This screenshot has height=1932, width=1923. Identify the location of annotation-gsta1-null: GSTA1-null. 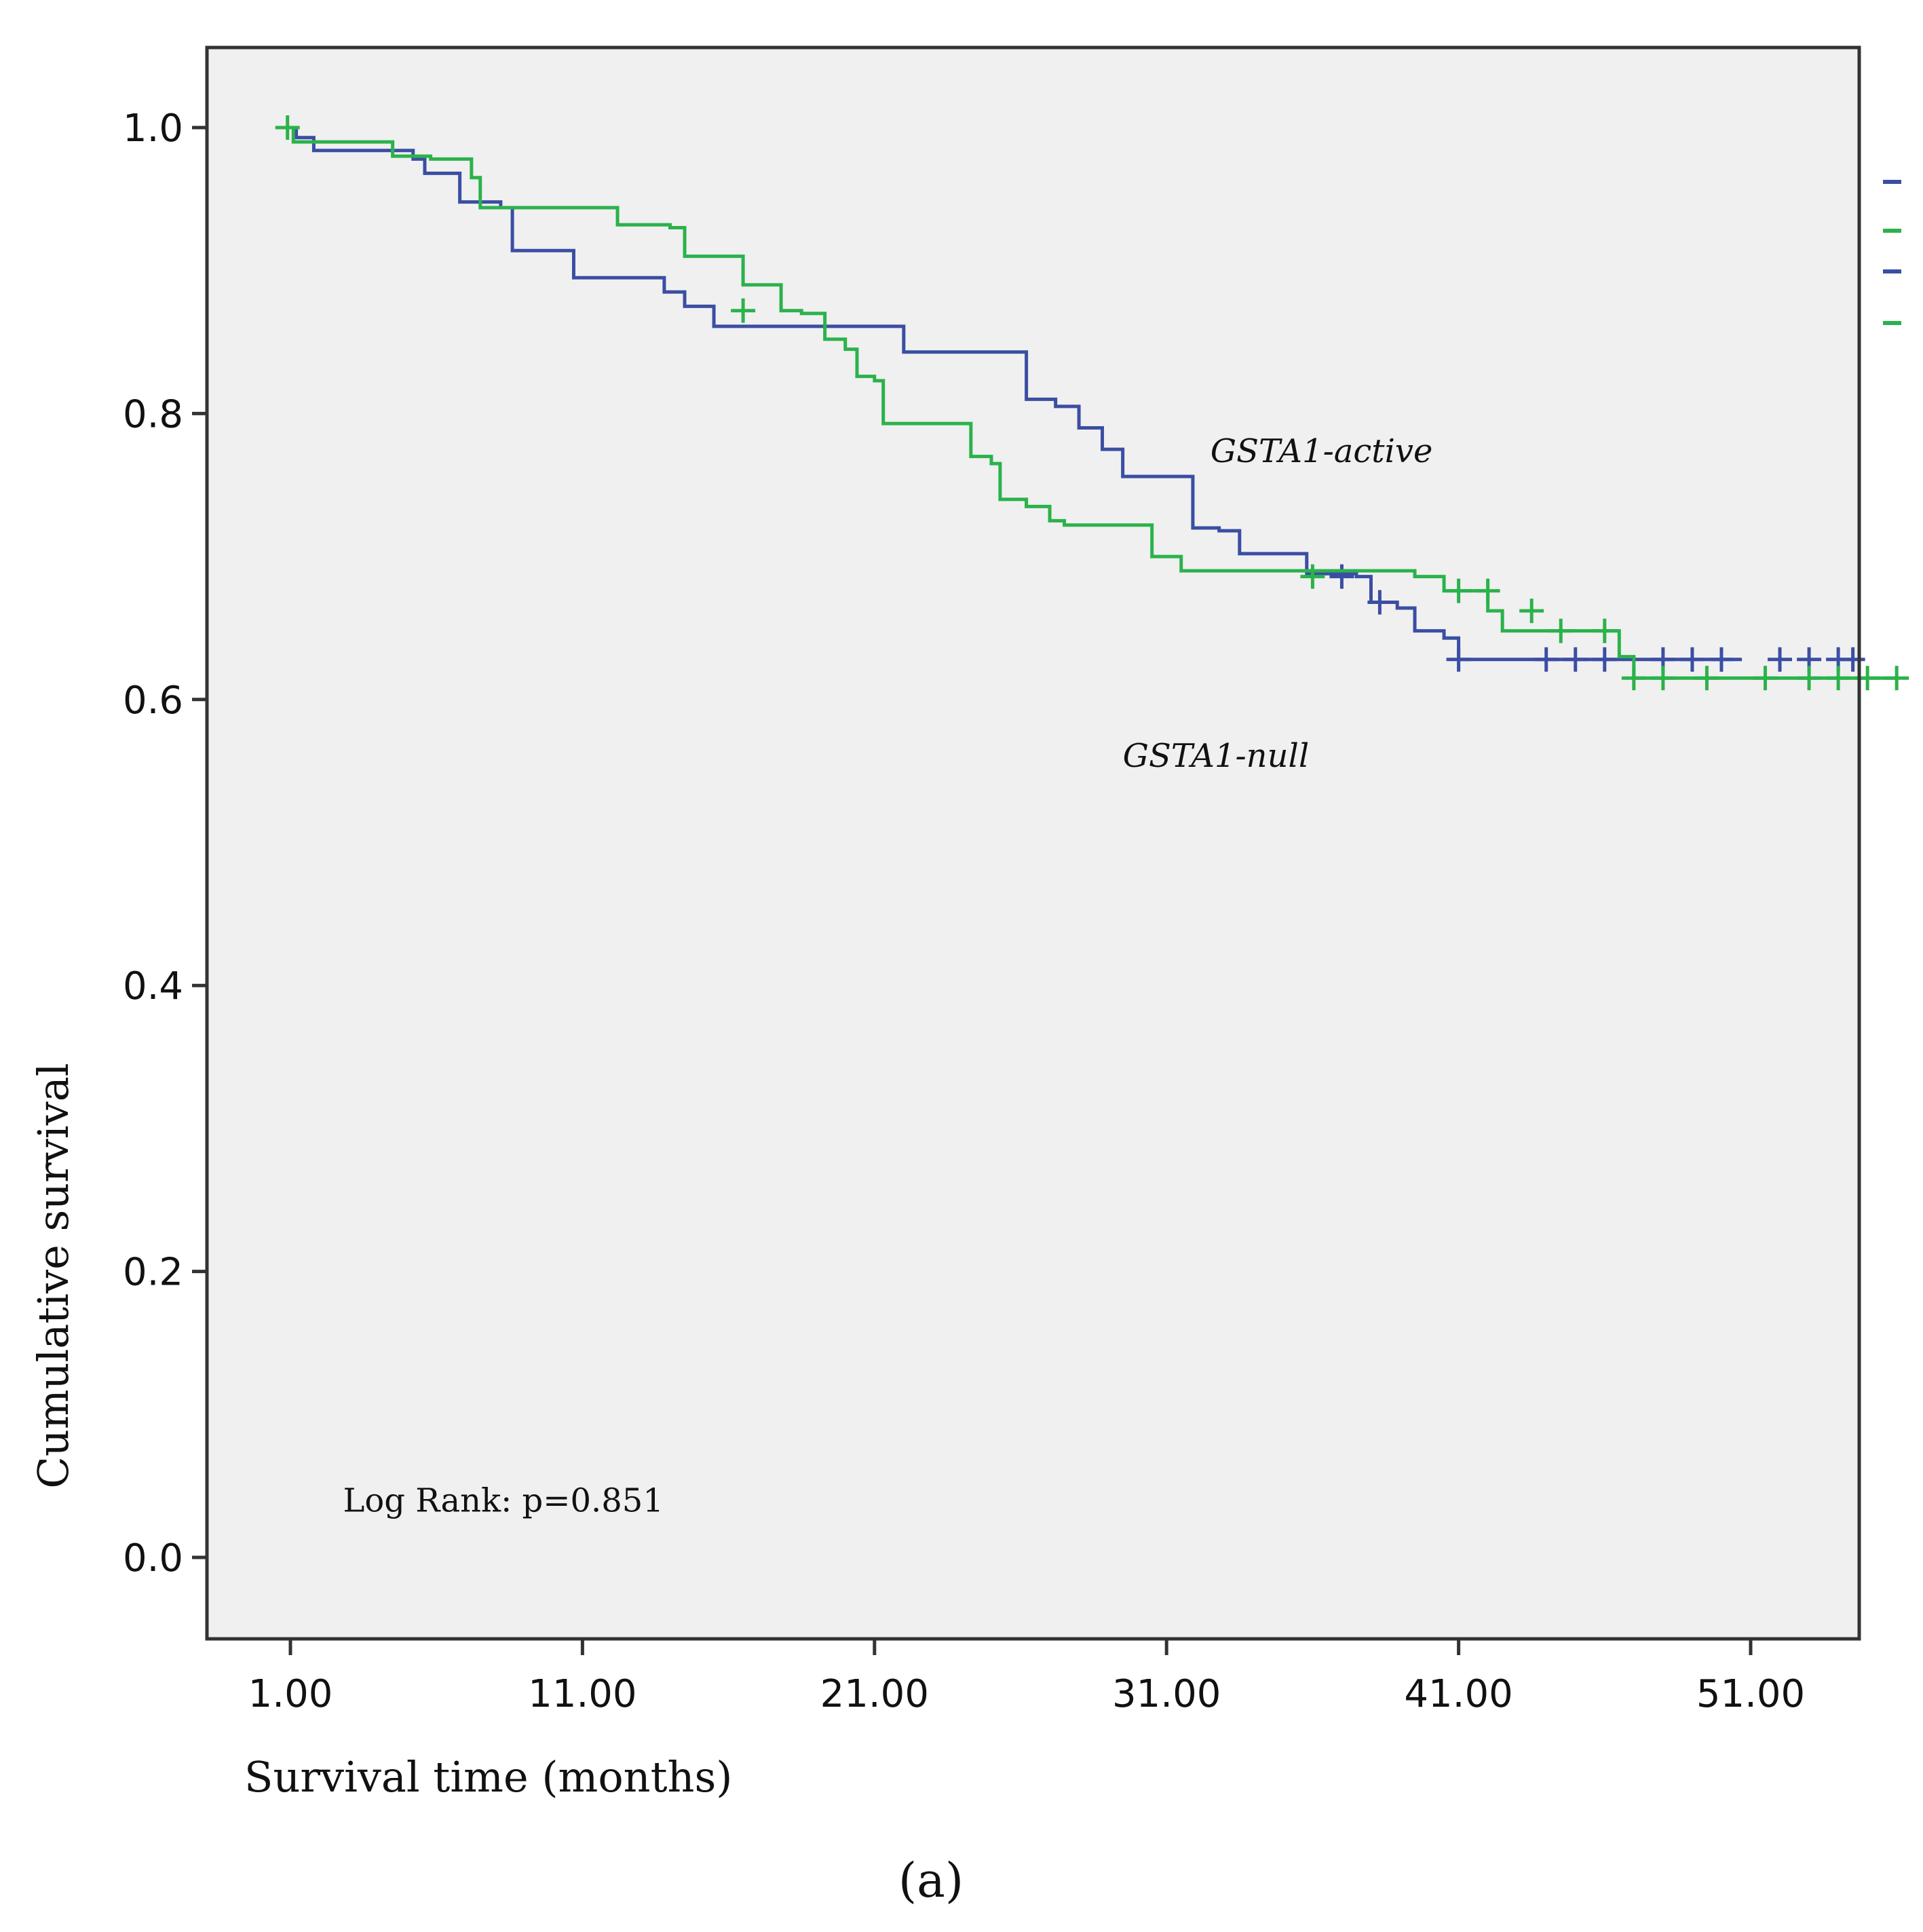
(1216, 756).